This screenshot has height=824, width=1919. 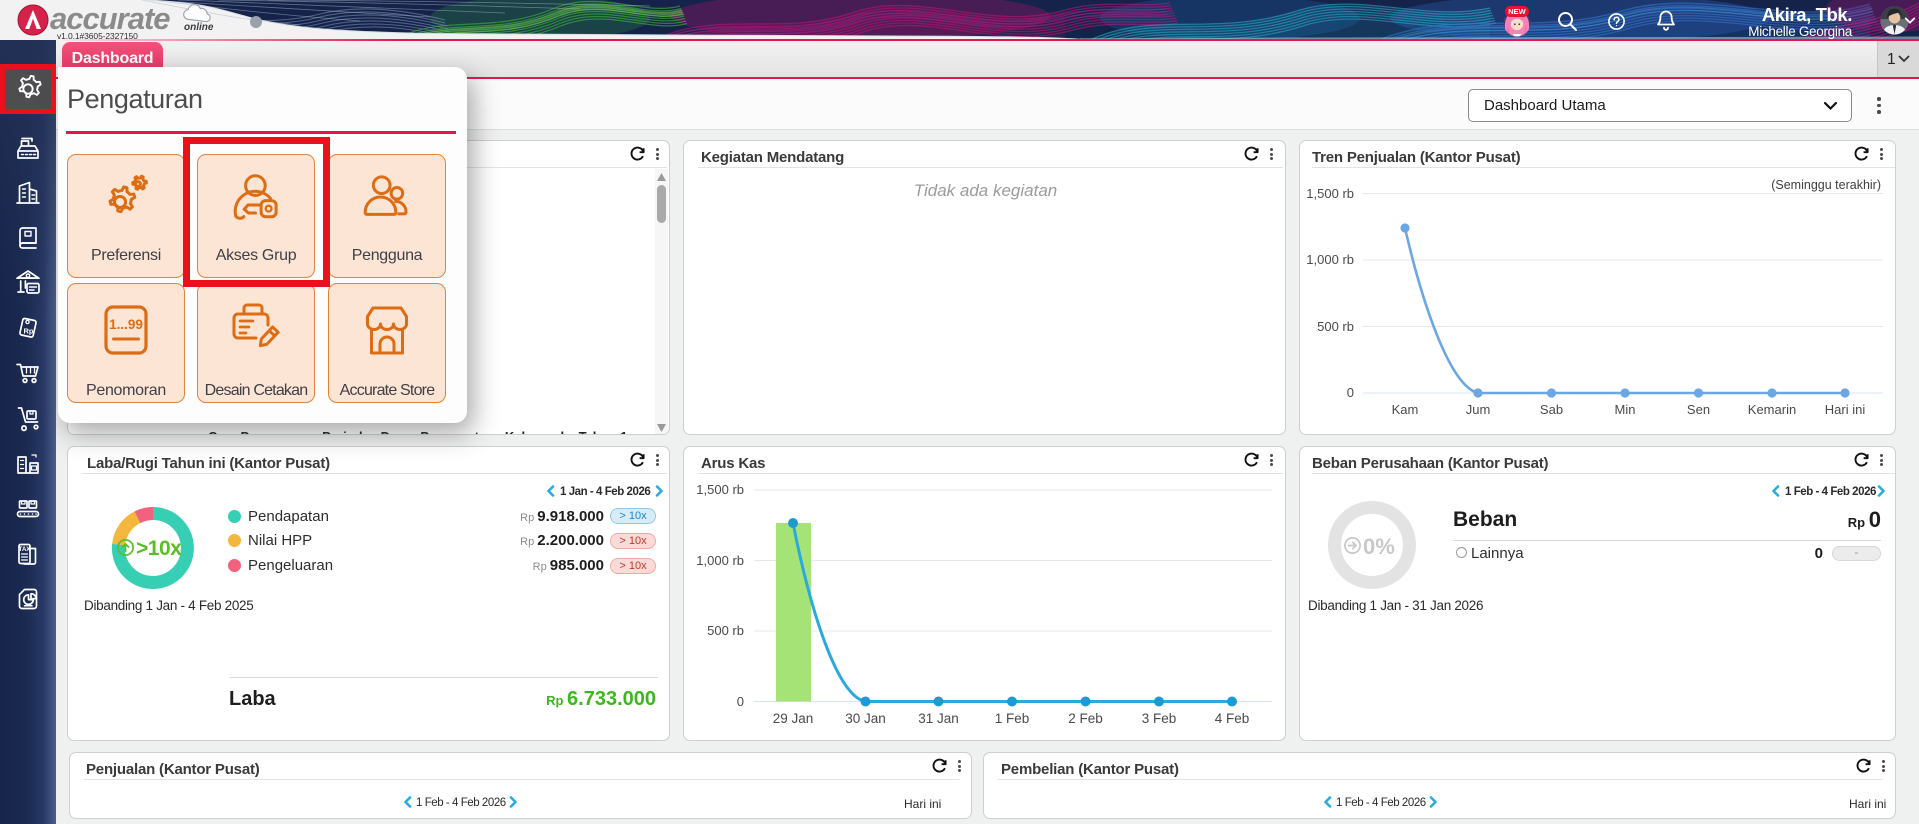 I want to click on svg-text: Rp, so click(x=29, y=331).